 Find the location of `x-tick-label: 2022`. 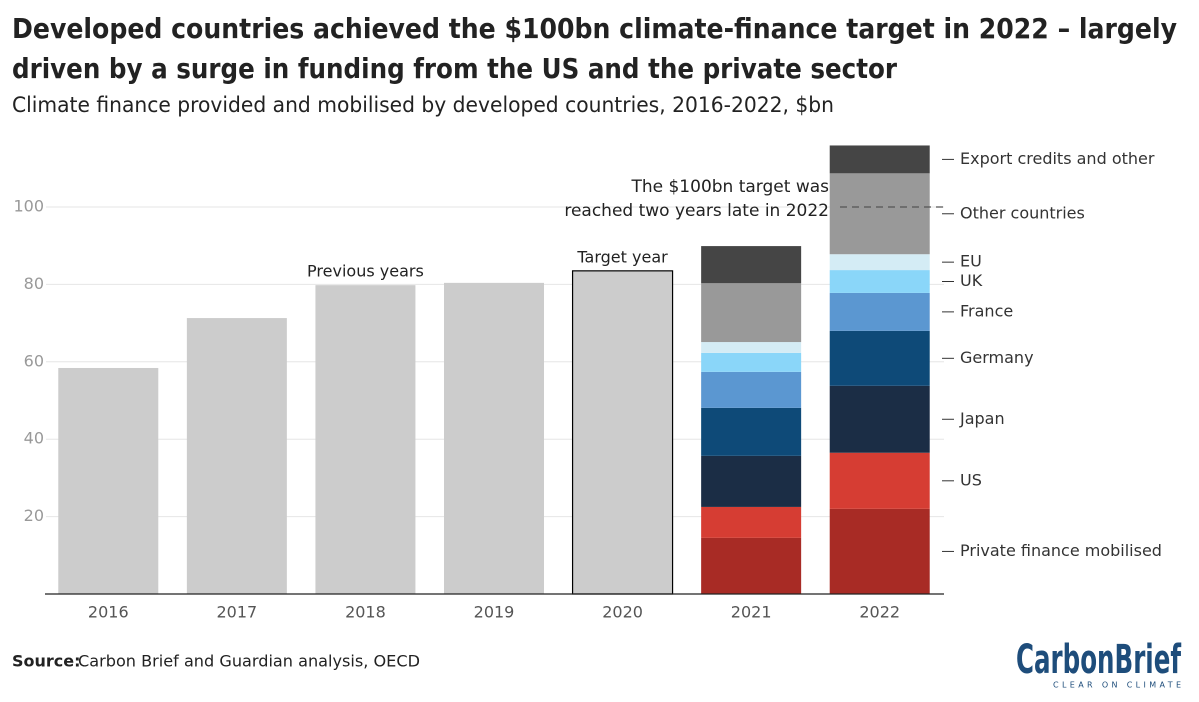

x-tick-label: 2022 is located at coordinates (879, 612).